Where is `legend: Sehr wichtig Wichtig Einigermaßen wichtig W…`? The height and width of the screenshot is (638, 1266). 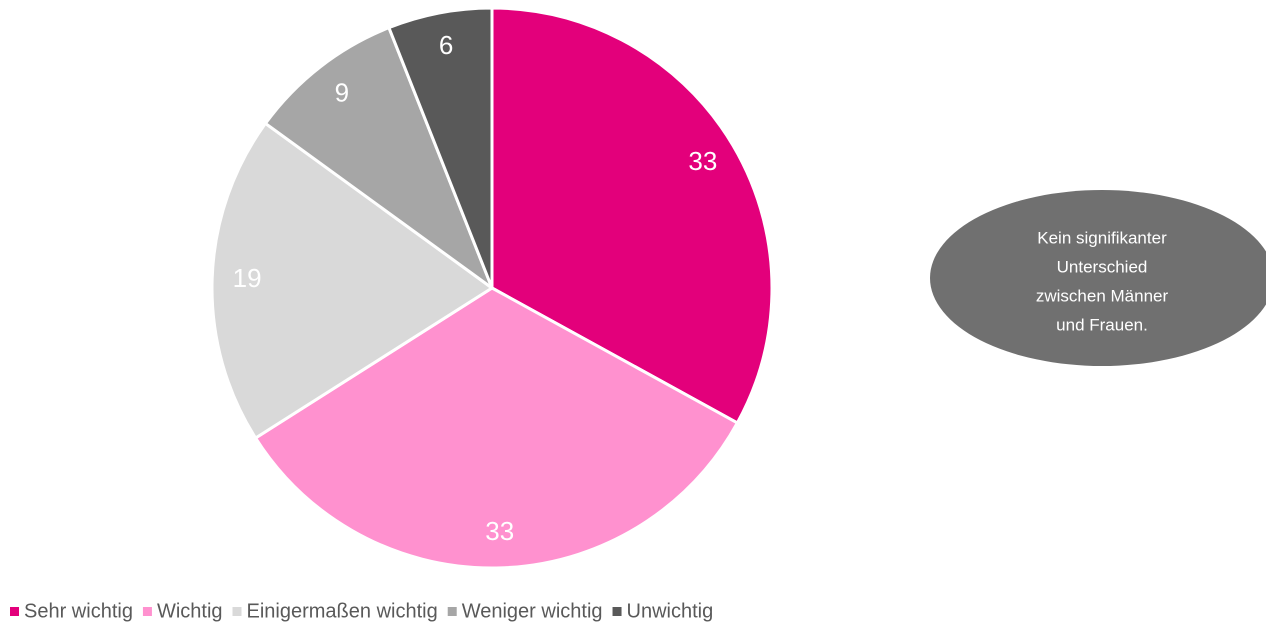
legend: Sehr wichtig Wichtig Einigermaßen wichtig W… is located at coordinates (361, 611).